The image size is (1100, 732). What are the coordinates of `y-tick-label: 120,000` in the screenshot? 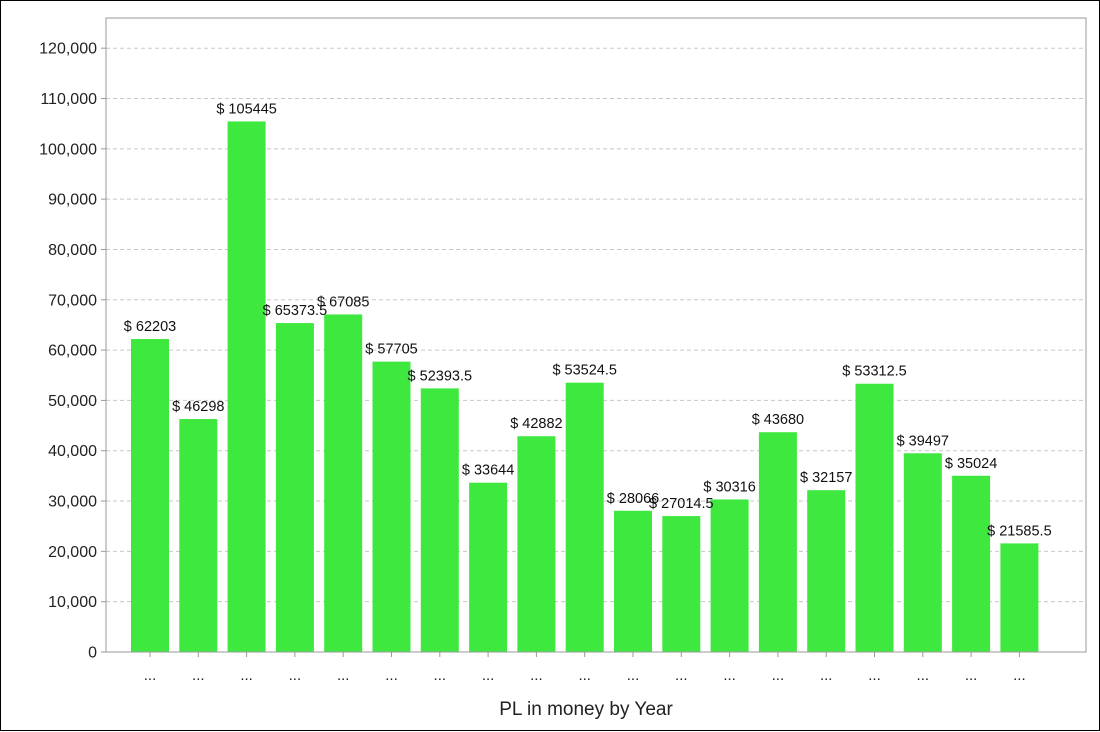 It's located at (68, 49).